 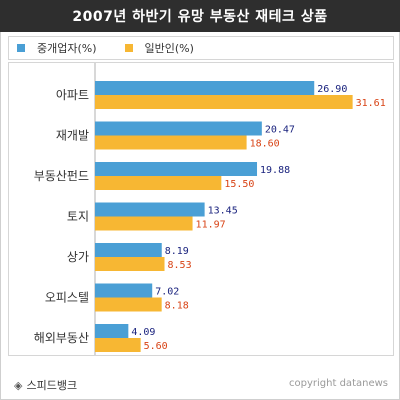 I want to click on legend: 중개업자(%) 일반인(%), so click(x=201, y=48).